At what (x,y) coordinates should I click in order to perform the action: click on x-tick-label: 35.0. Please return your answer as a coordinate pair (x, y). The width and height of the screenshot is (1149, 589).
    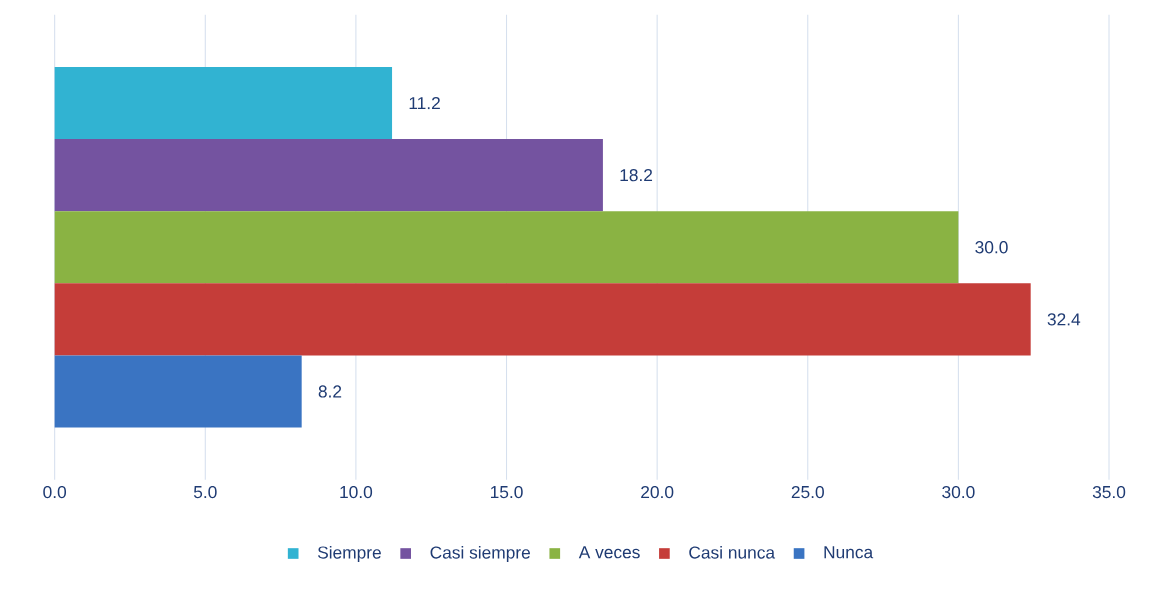
    Looking at the image, I should click on (1109, 492).